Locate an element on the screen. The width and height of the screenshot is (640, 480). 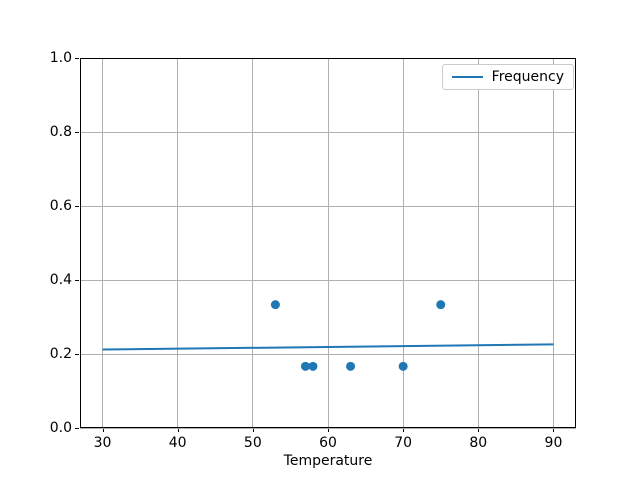
y-tick-label: 0.6 is located at coordinates (60, 206).